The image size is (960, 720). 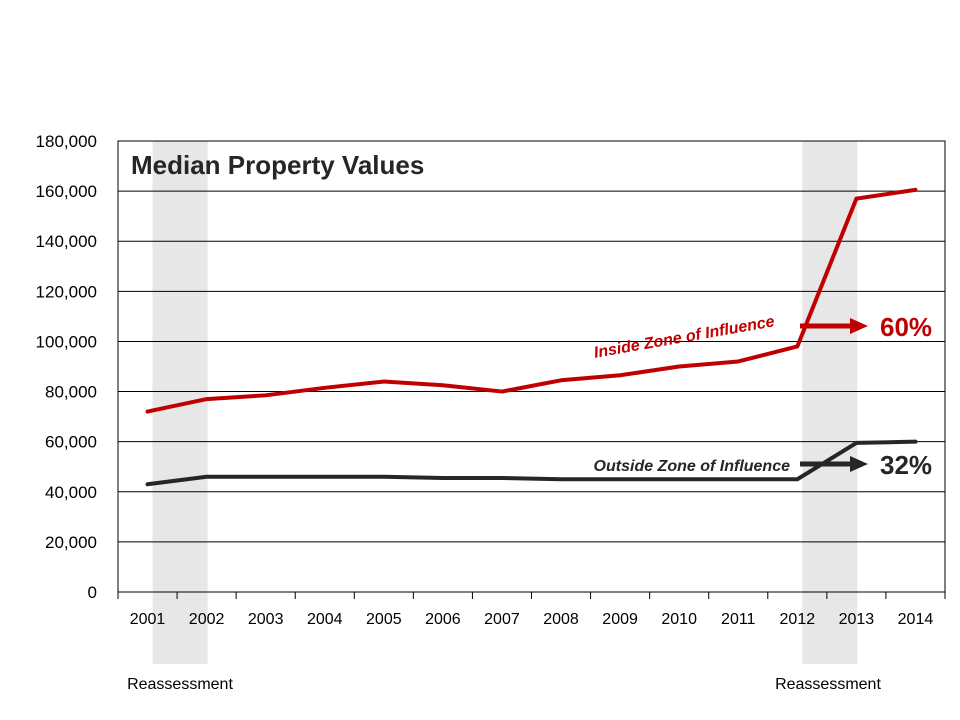 What do you see at coordinates (277, 165) in the screenshot?
I see `chart-title: Median Property Values` at bounding box center [277, 165].